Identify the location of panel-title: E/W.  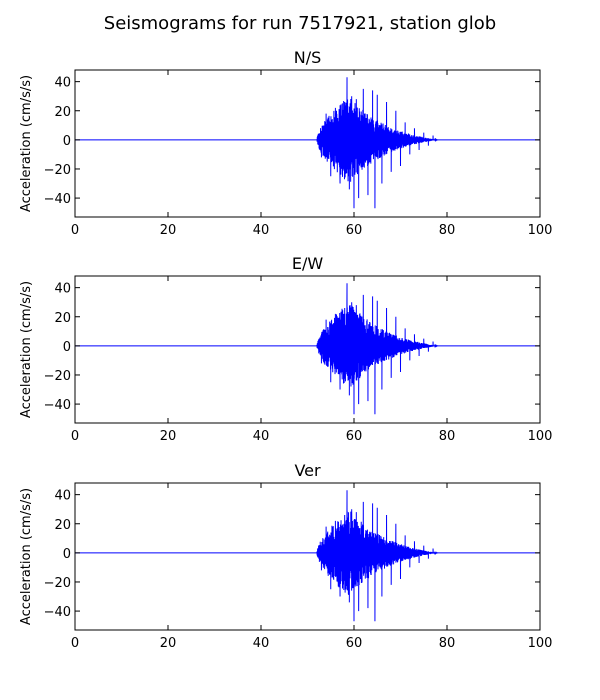
(308, 263).